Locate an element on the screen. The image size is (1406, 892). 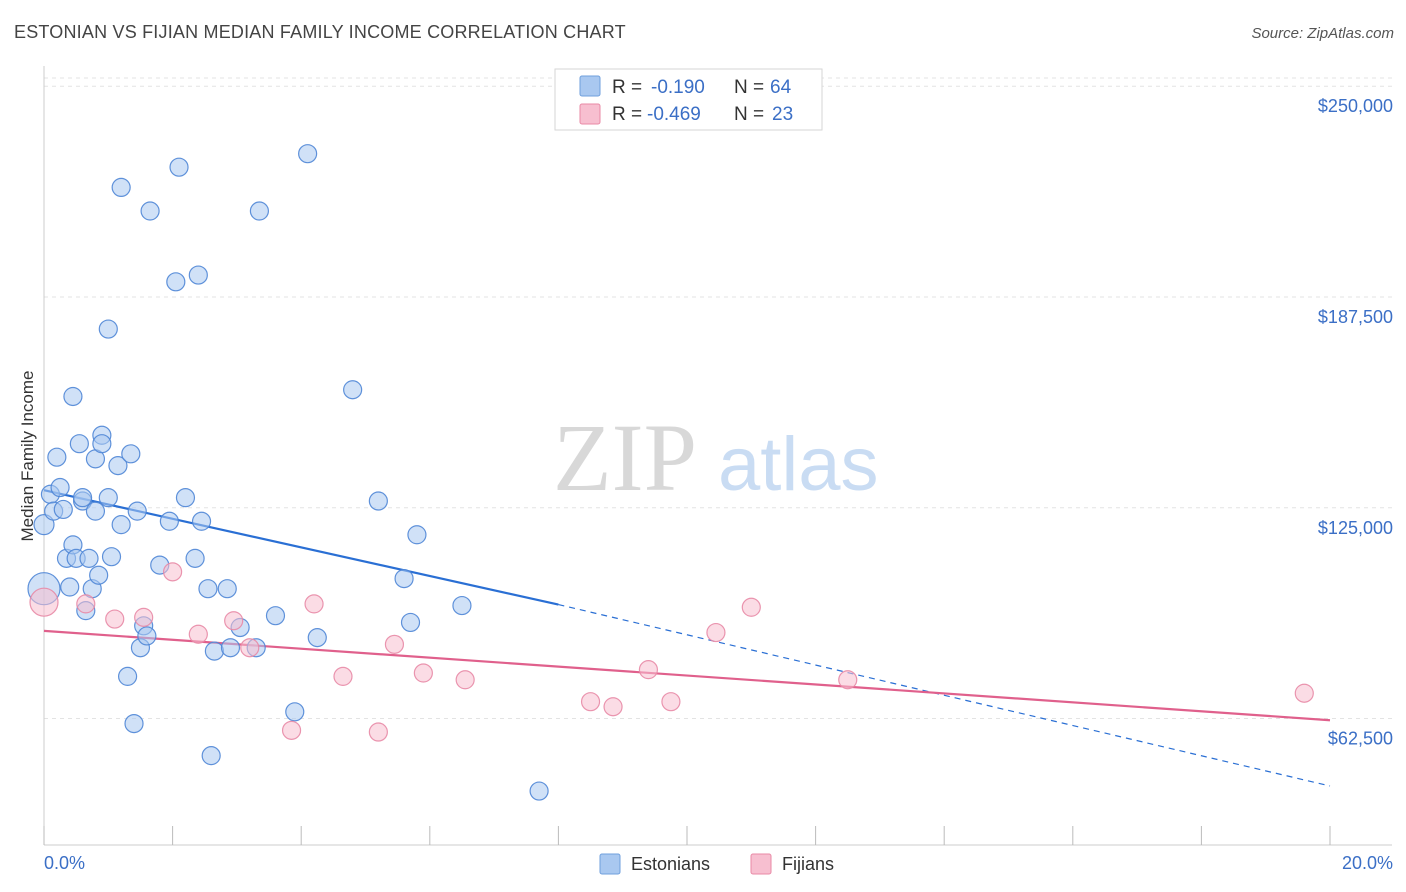
series-legend-swatch-estonians is located at coordinates (610, 864).